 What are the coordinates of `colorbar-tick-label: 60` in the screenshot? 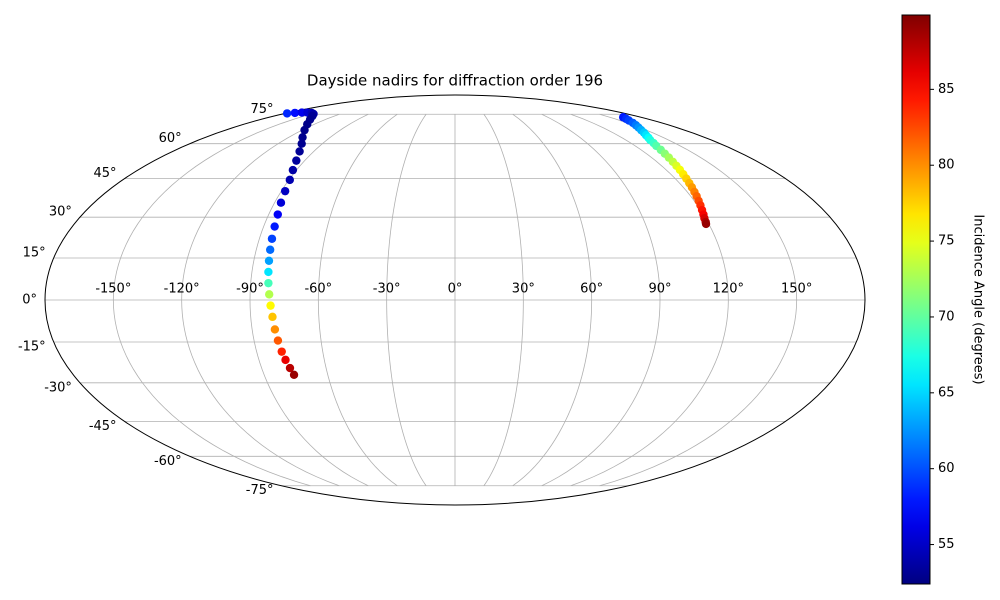 It's located at (946, 468).